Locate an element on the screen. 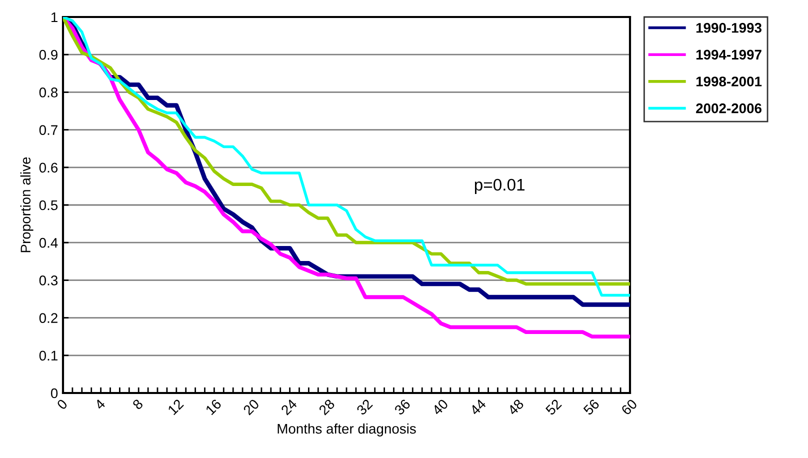 Image resolution: width=808 pixels, height=458 pixels. x-tick-label: 4 is located at coordinates (100, 404).